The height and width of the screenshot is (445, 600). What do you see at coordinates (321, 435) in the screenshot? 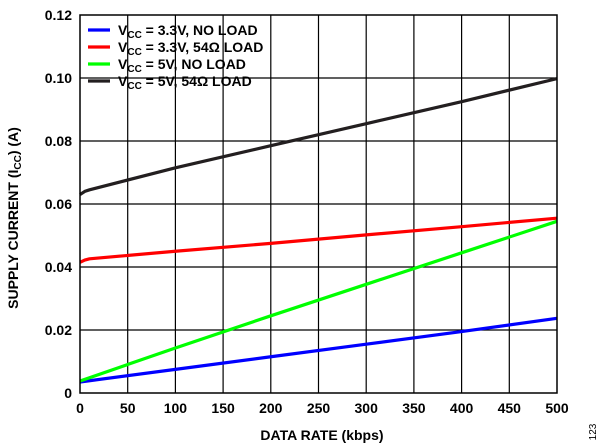
I see `x-axis-title: DATA RATE (kbps)` at bounding box center [321, 435].